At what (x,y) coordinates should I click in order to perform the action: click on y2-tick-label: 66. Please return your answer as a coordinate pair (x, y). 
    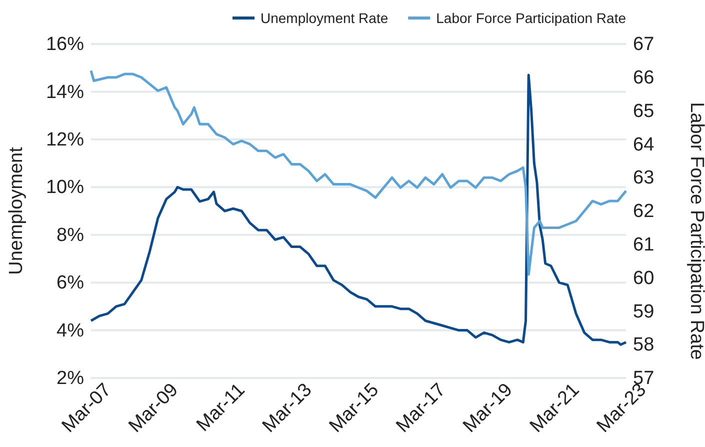
    Looking at the image, I should click on (643, 77).